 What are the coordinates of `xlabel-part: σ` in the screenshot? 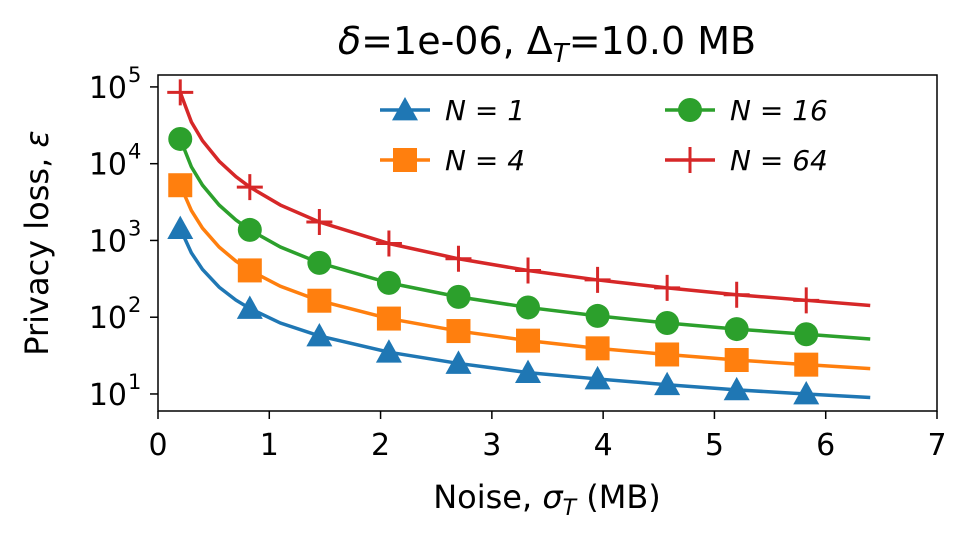 It's located at (553, 497).